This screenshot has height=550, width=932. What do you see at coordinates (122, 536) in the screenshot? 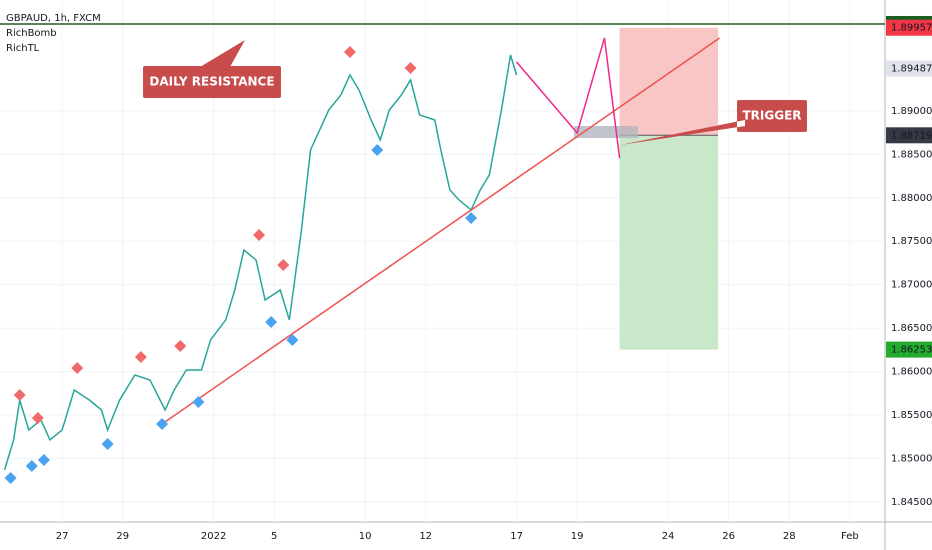
I see `x-tick-label: 29` at bounding box center [122, 536].